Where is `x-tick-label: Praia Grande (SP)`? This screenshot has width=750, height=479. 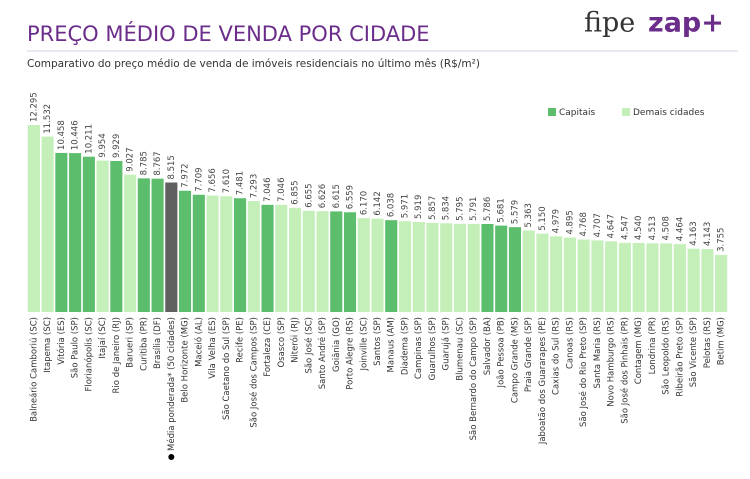
x-tick-label: Praia Grande (SP) is located at coordinates (529, 354).